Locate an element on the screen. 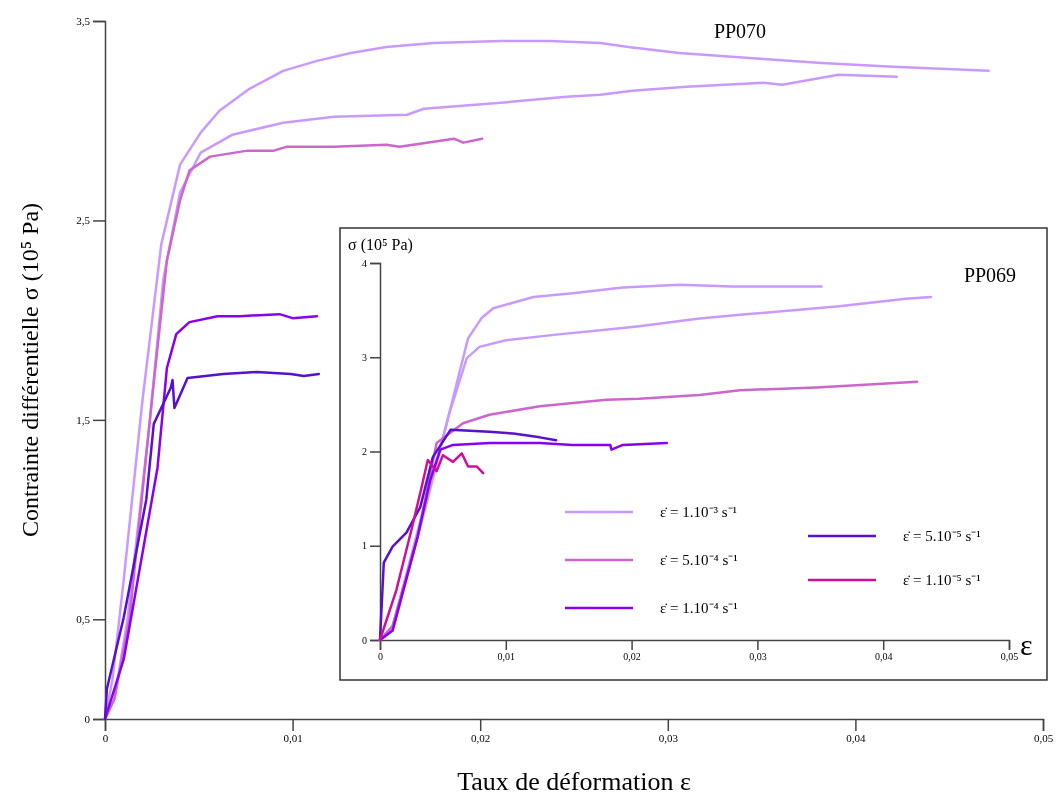 This screenshot has width=1058, height=798. legend-label: ε̇ = 5.10⁻⁴ s⁻¹ is located at coordinates (699, 560).